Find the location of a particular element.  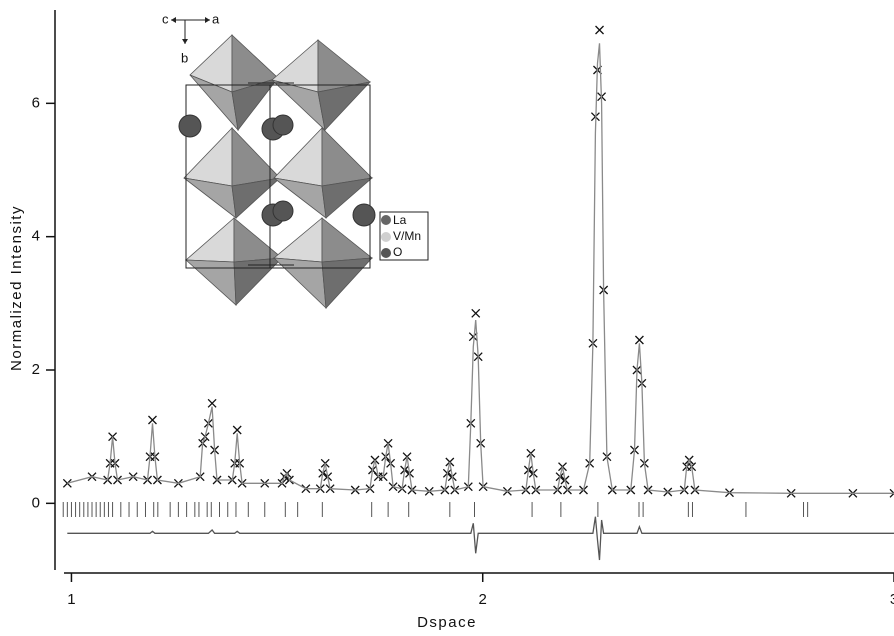

y-axis-label: Normalized Intensity is located at coordinates (16, 288).